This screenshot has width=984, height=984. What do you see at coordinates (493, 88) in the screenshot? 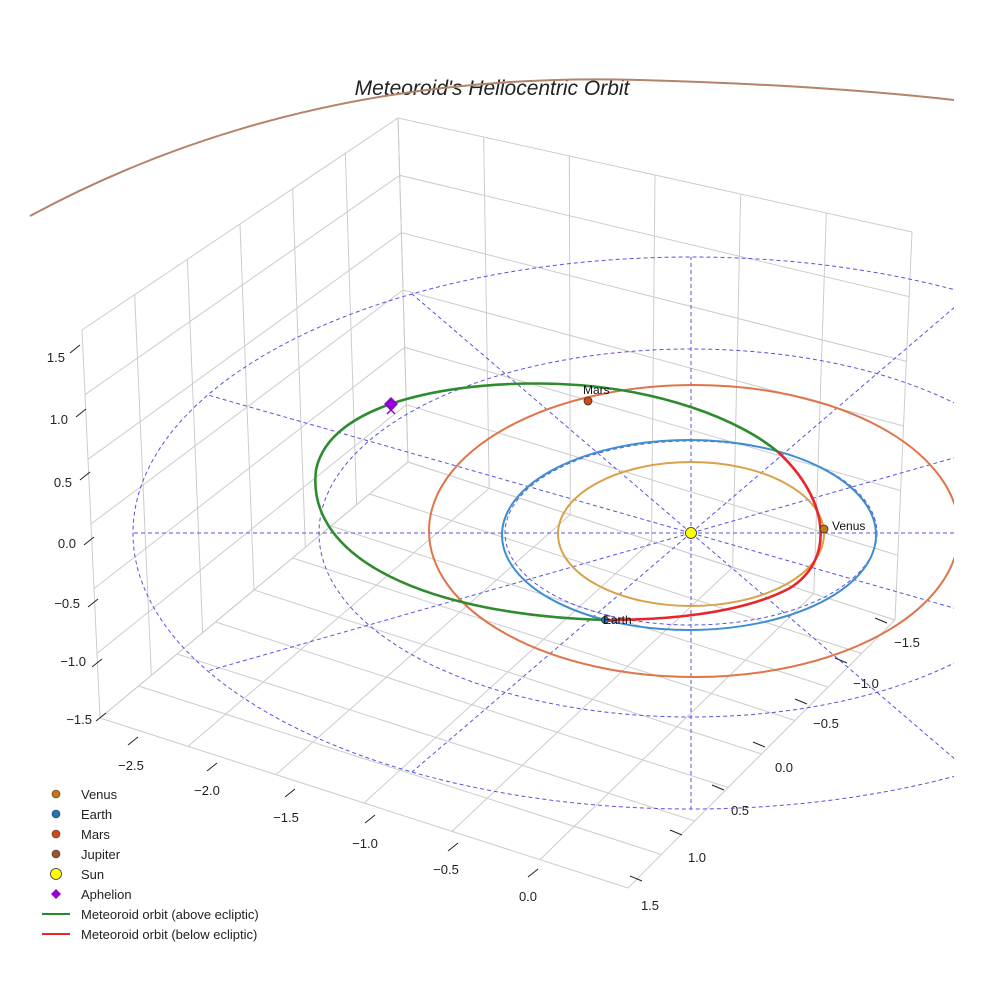
I see `chart-title: Meteoroid's Heliocentric Orbit` at bounding box center [493, 88].